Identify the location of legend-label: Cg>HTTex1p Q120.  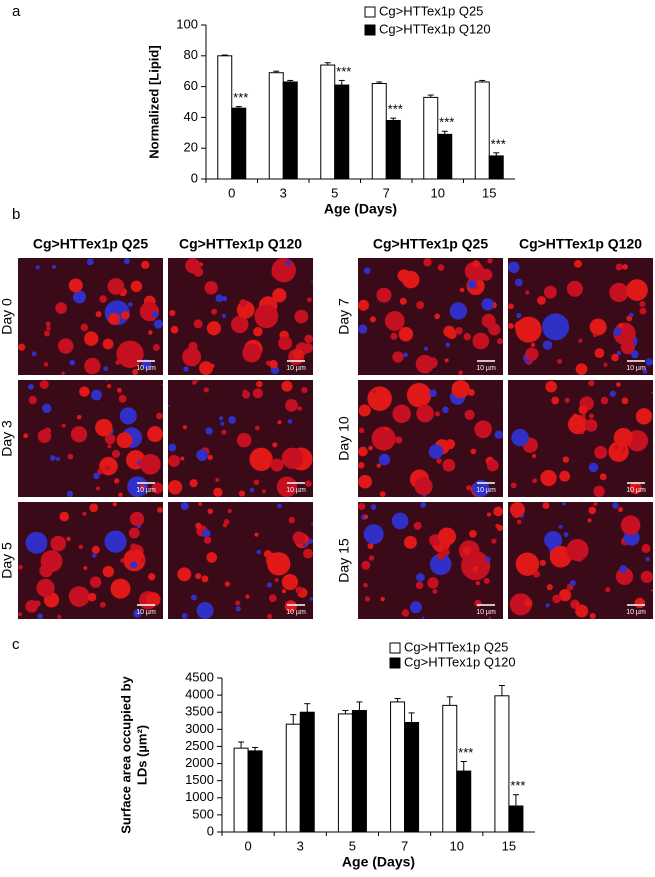
(460, 661).